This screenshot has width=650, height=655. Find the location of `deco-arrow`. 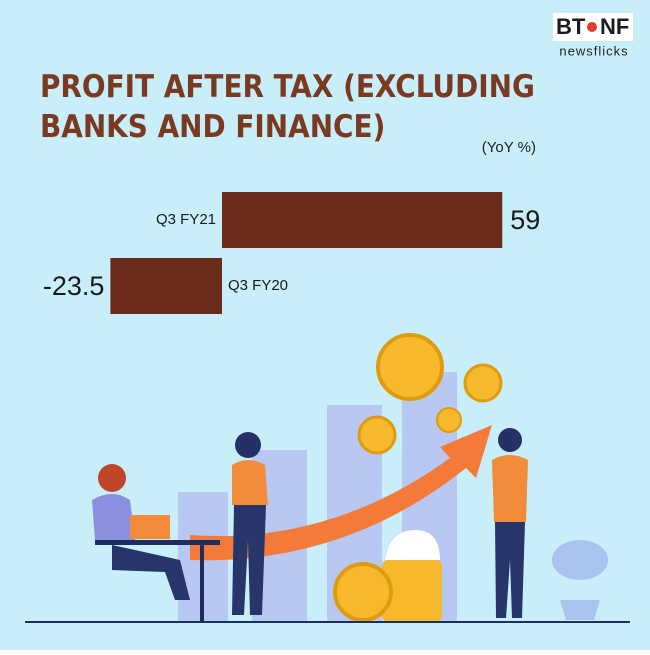

deco-arrow is located at coordinates (341, 493).